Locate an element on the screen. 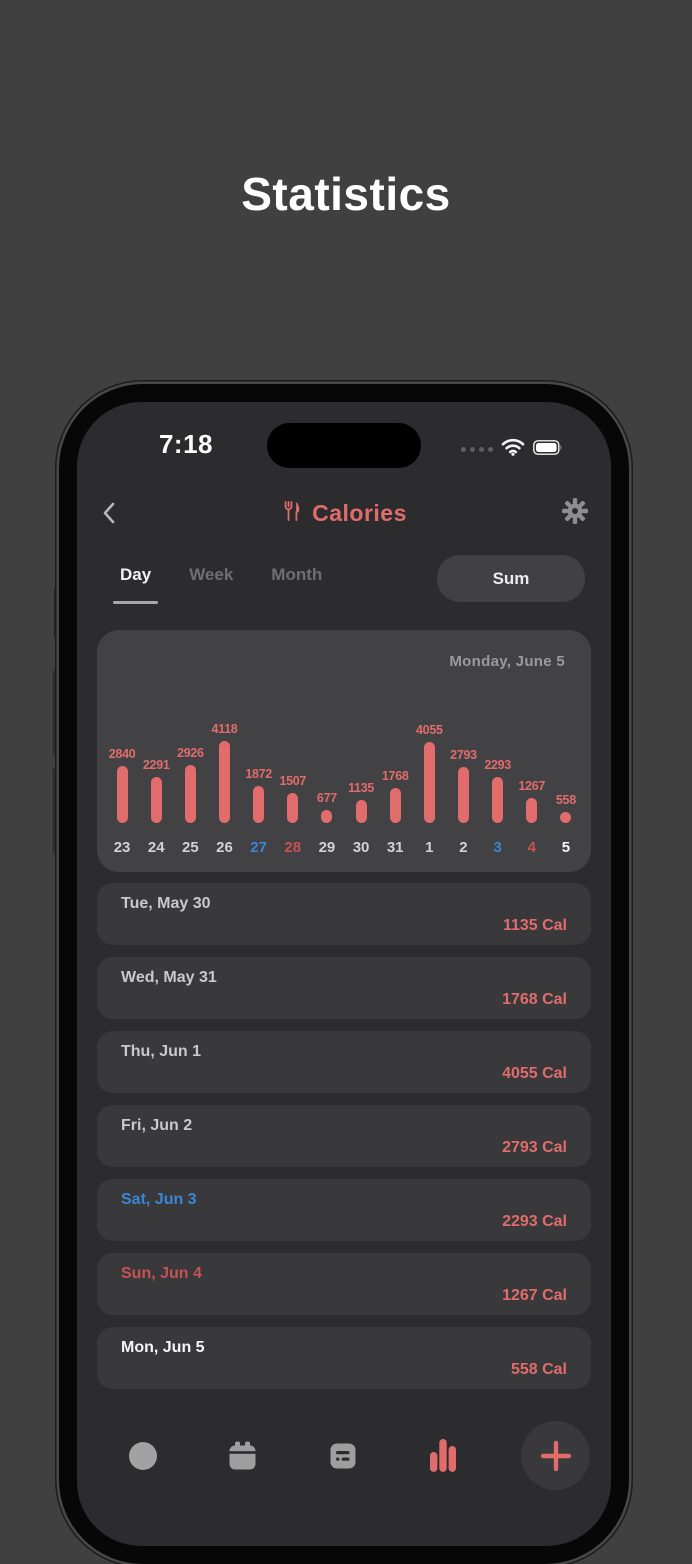 Image resolution: width=692 pixels, height=1564 pixels. app-header: Calories is located at coordinates (344, 513).